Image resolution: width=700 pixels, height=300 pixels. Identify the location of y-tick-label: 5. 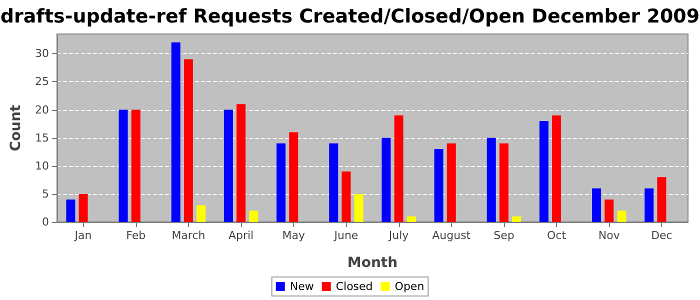
(45, 193).